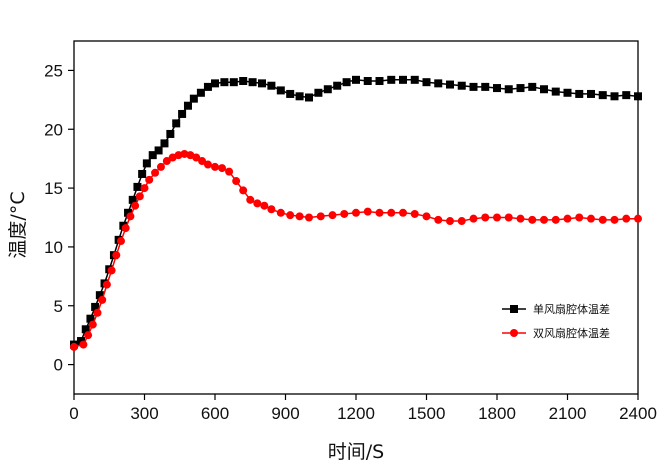 This screenshot has width=660, height=472. I want to click on legend-label-double-fan: 双风扇腔体温差, so click(571, 333).